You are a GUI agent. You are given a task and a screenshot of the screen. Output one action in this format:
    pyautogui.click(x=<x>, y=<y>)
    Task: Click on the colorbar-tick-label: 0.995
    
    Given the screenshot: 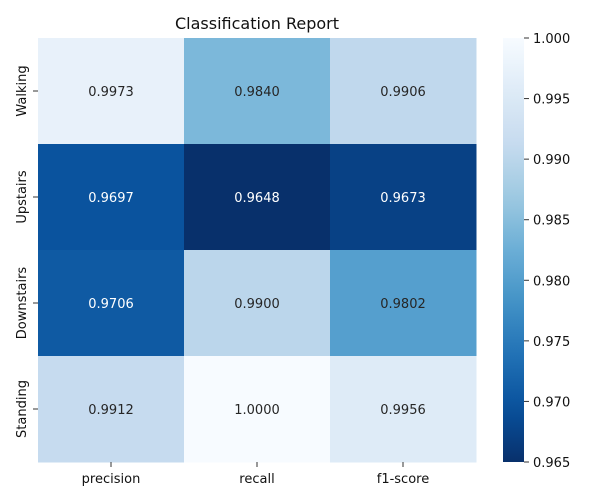 What is the action you would take?
    pyautogui.click(x=551, y=100)
    